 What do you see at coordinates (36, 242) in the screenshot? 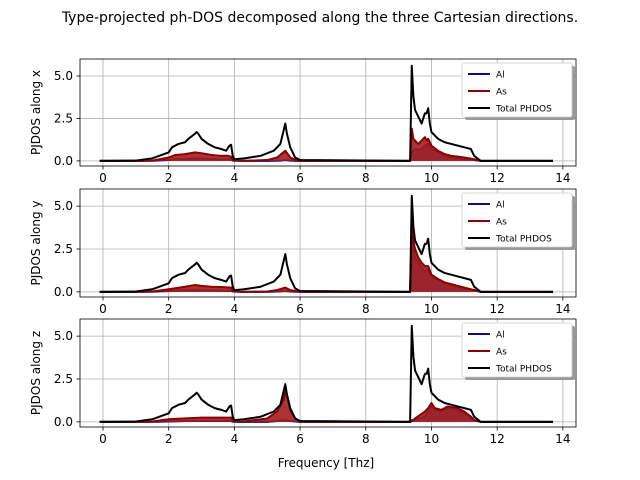
I see `y-axis-label: PJDOS along y` at bounding box center [36, 242].